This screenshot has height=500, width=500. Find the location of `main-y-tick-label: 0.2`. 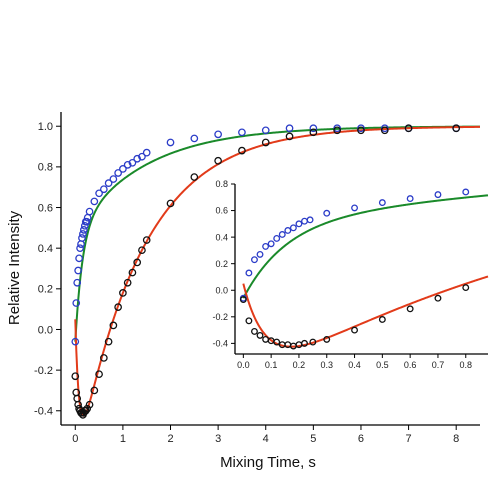

main-y-tick-label: 0.2 is located at coordinates (45, 290).